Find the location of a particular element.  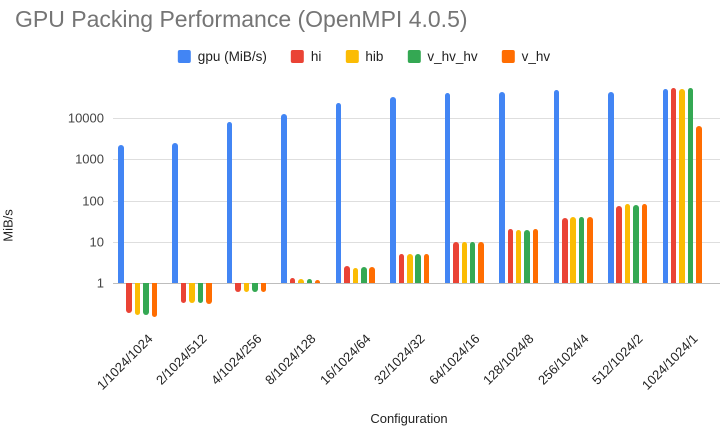

legend-label: v_hv is located at coordinates (536, 56).